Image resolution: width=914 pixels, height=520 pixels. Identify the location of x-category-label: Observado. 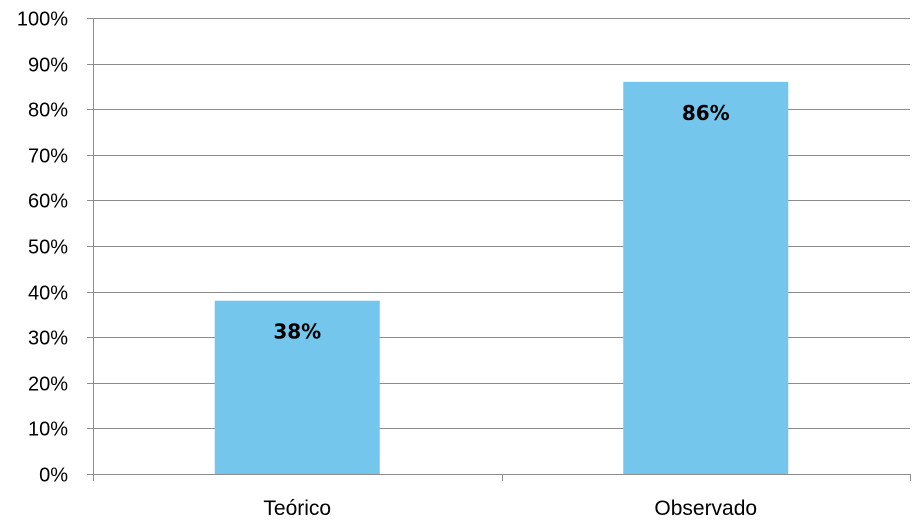
(705, 508).